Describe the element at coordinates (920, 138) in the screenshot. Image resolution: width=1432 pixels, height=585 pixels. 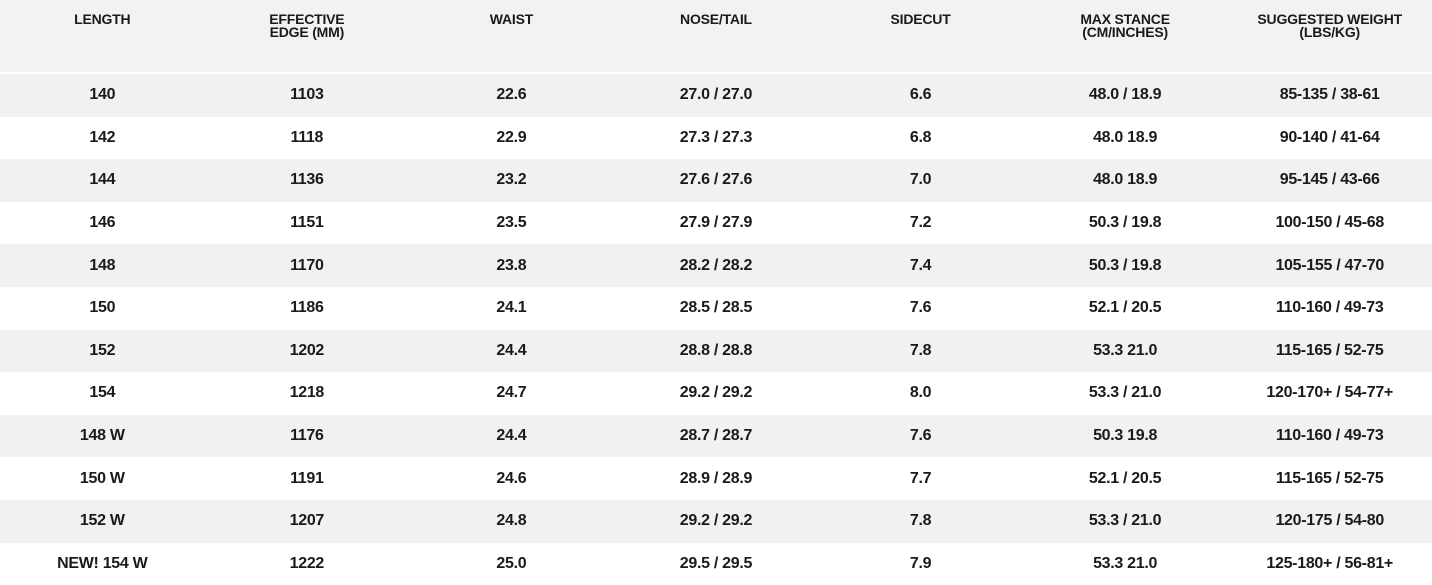
I see `cell-sidecut: 6.8` at that location.